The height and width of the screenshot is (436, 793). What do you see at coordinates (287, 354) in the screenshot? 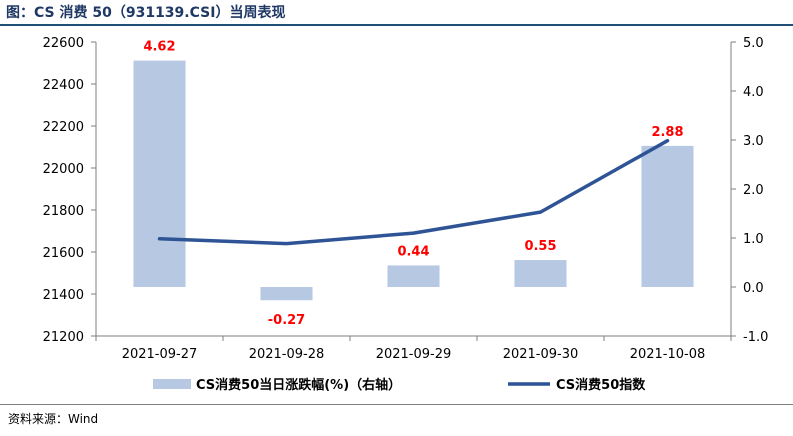
I see `x-tick-label: 2021-09-28` at bounding box center [287, 354].